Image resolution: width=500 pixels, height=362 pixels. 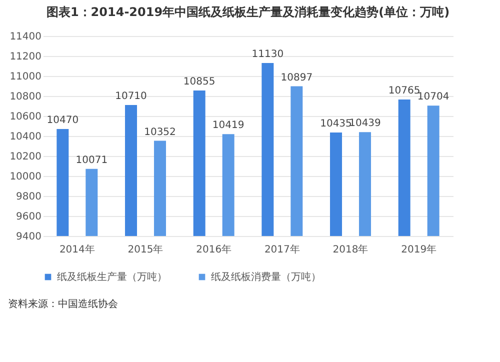 What do you see at coordinates (214, 250) in the screenshot?
I see `x-tick-label: 2016年` at bounding box center [214, 250].